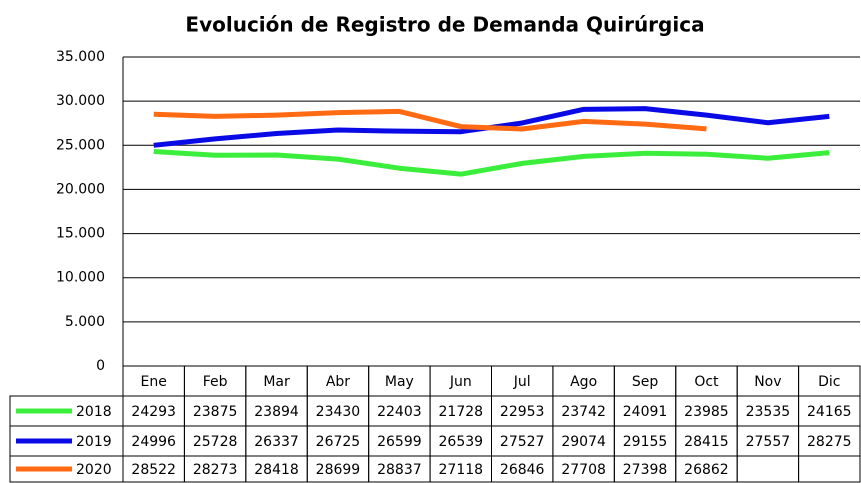 The height and width of the screenshot is (483, 861). I want to click on y-tick-label: 5.000, so click(85, 322).